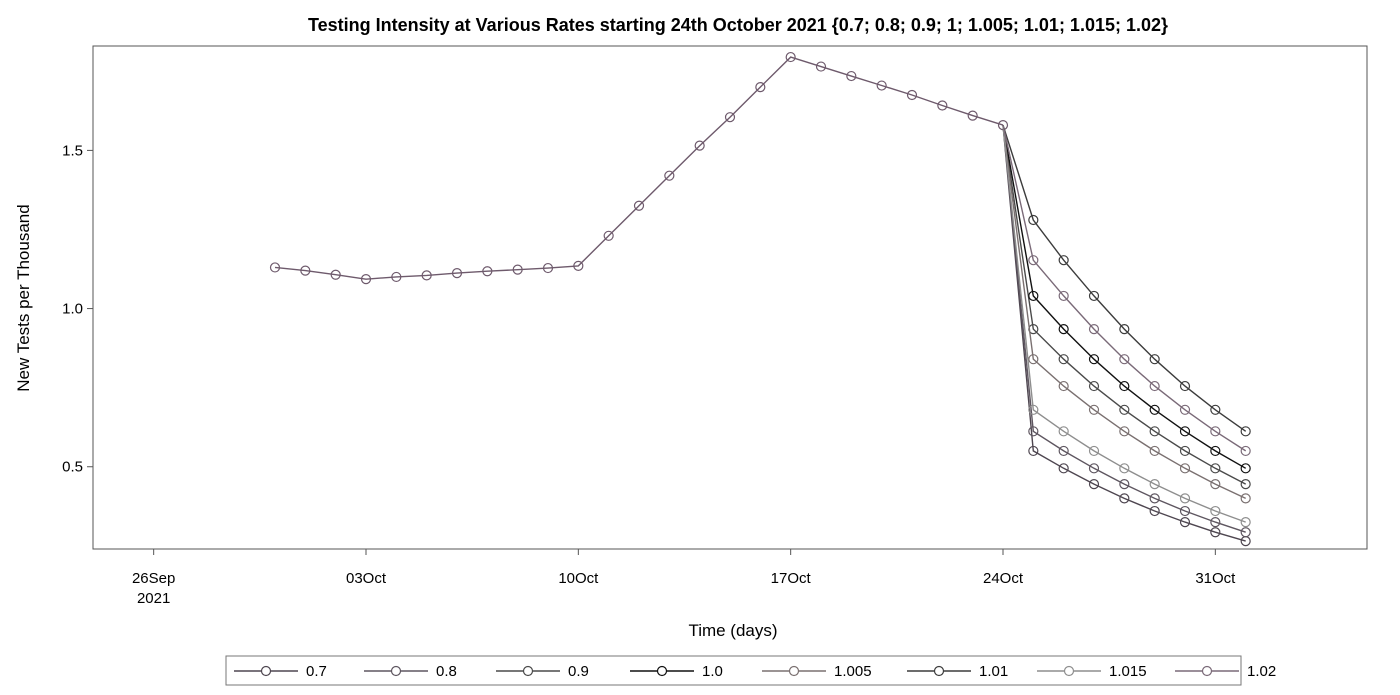 The image size is (1400, 695). What do you see at coordinates (853, 671) in the screenshot?
I see `legend-label-1.005: 1.005` at bounding box center [853, 671].